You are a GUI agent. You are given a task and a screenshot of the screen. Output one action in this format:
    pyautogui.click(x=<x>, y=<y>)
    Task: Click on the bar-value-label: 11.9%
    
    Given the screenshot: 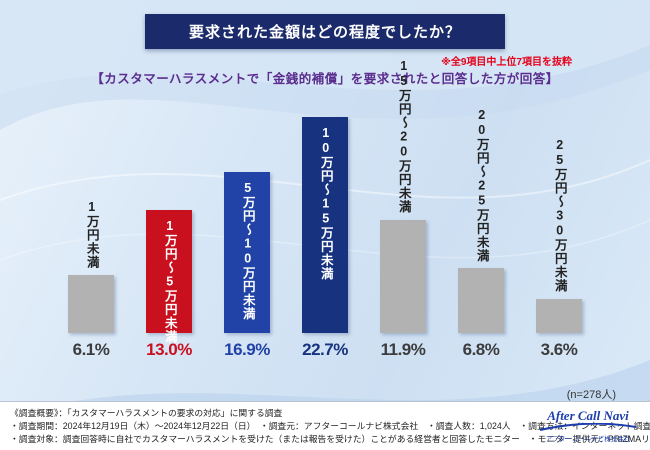 What is the action you would take?
    pyautogui.click(x=403, y=349)
    